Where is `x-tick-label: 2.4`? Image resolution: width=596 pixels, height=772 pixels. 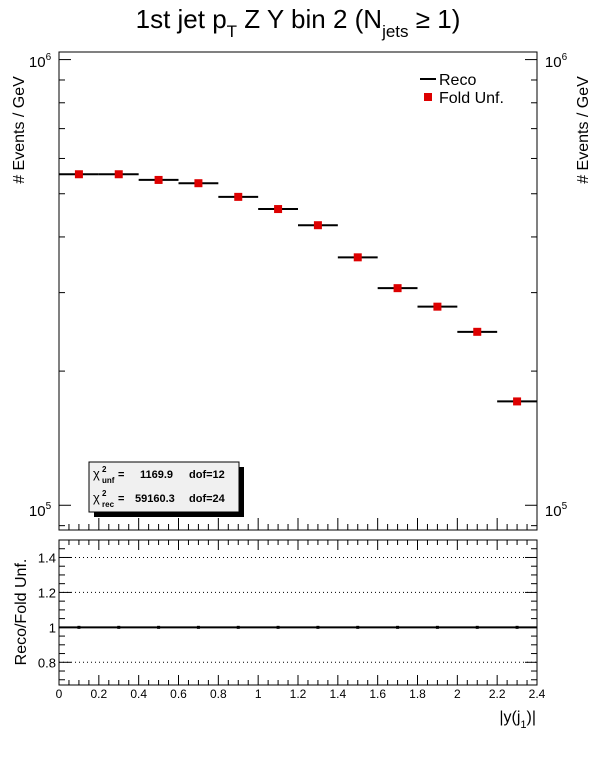 x-tick-label: 2.4 is located at coordinates (537, 694).